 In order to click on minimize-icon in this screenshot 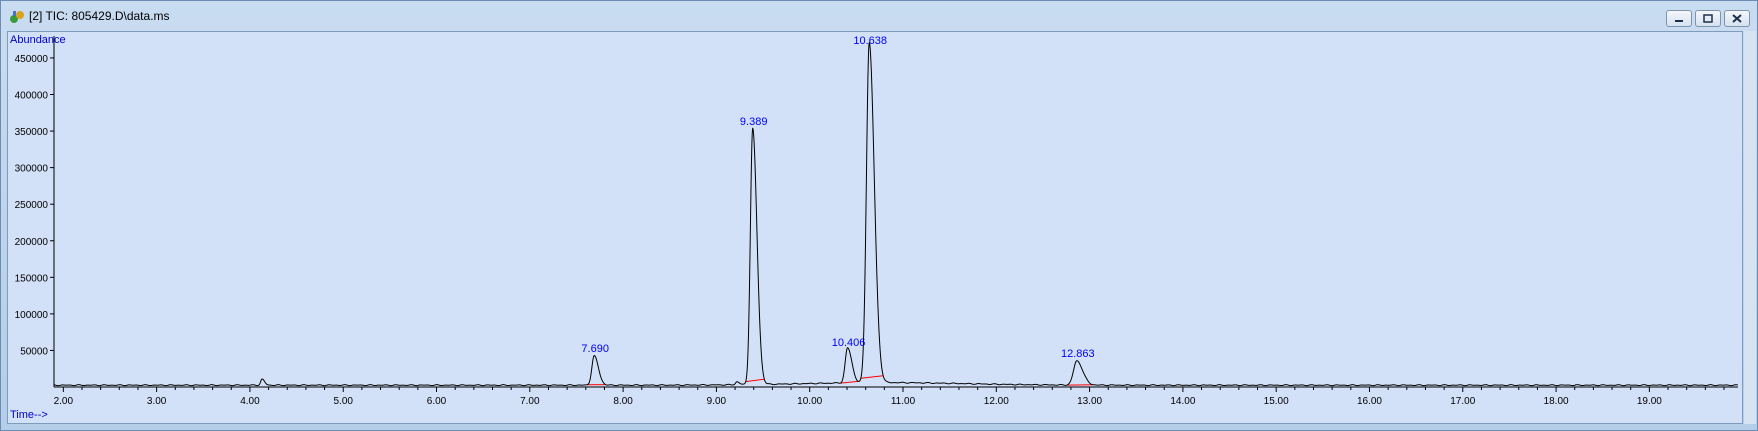, I will do `click(1679, 21)`.